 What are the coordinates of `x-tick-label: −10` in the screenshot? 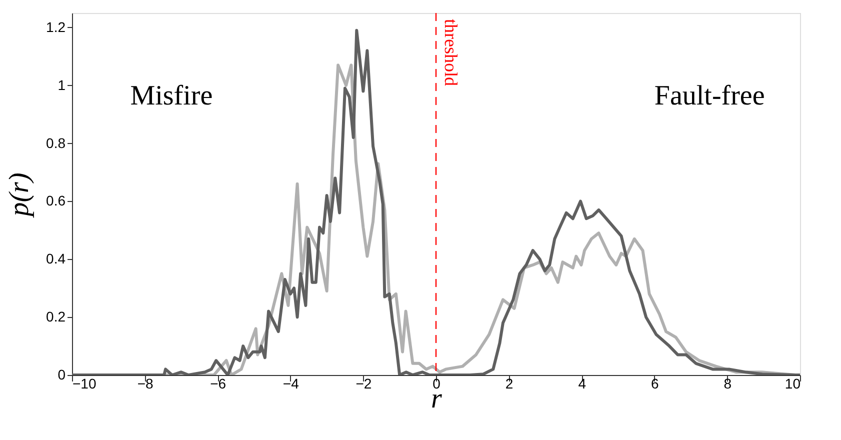 It's located at (84, 384).